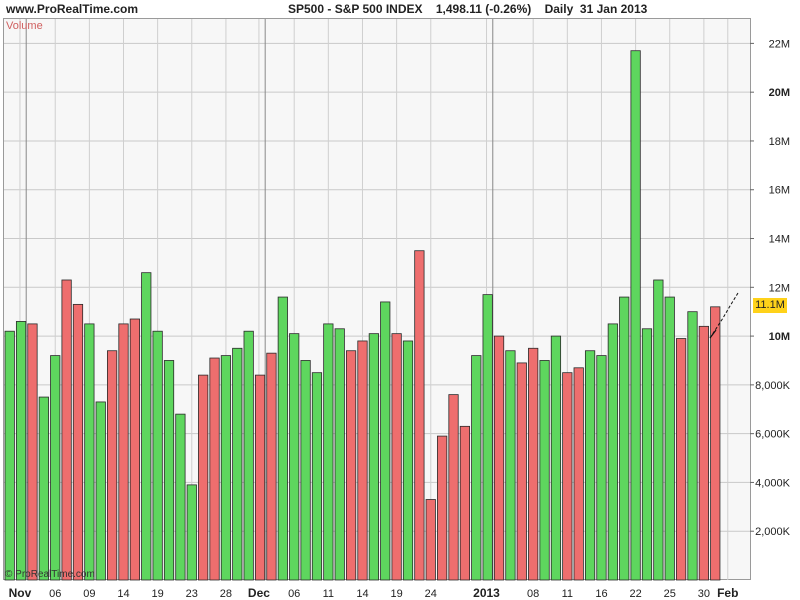  Describe the element at coordinates (773, 435) in the screenshot. I see `y-tick-label: 6,000K` at that location.